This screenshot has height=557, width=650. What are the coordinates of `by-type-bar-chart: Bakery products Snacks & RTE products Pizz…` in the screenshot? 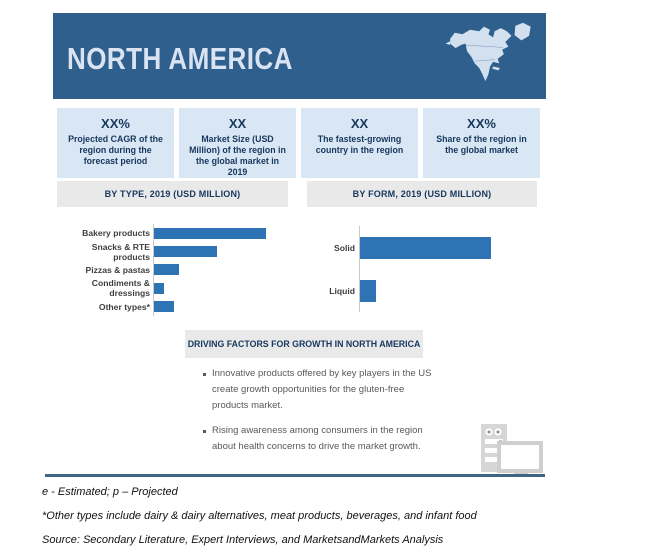 It's located at (160, 270).